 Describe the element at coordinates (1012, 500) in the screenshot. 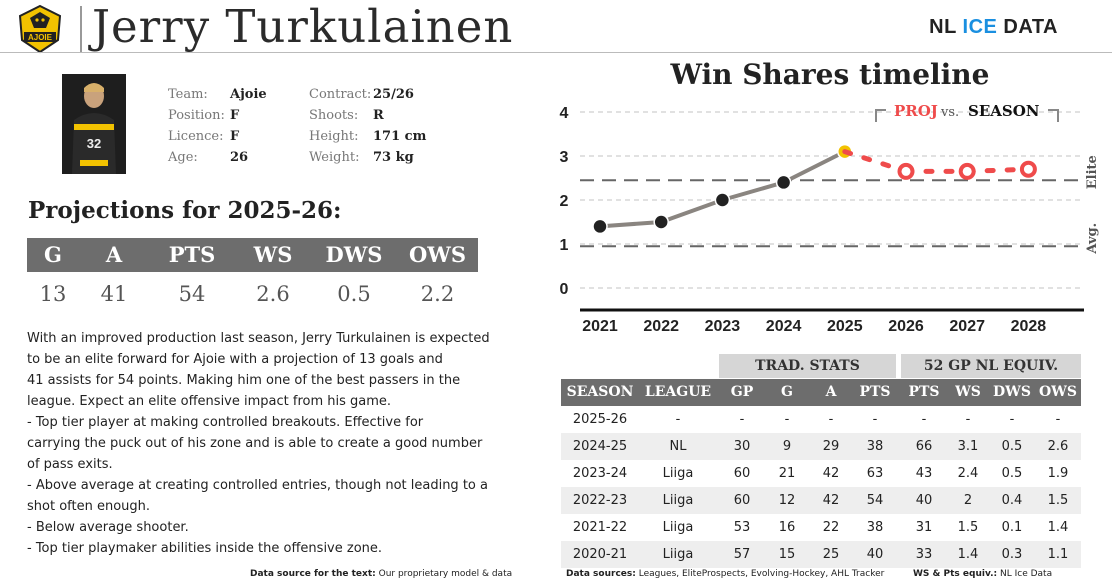

I see `table-cell: 0.4` at that location.